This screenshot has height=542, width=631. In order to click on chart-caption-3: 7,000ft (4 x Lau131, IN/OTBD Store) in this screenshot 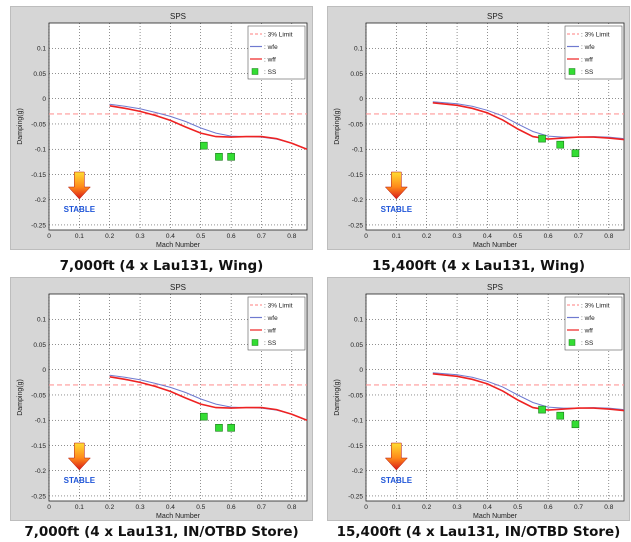, I will do `click(161, 532)`.